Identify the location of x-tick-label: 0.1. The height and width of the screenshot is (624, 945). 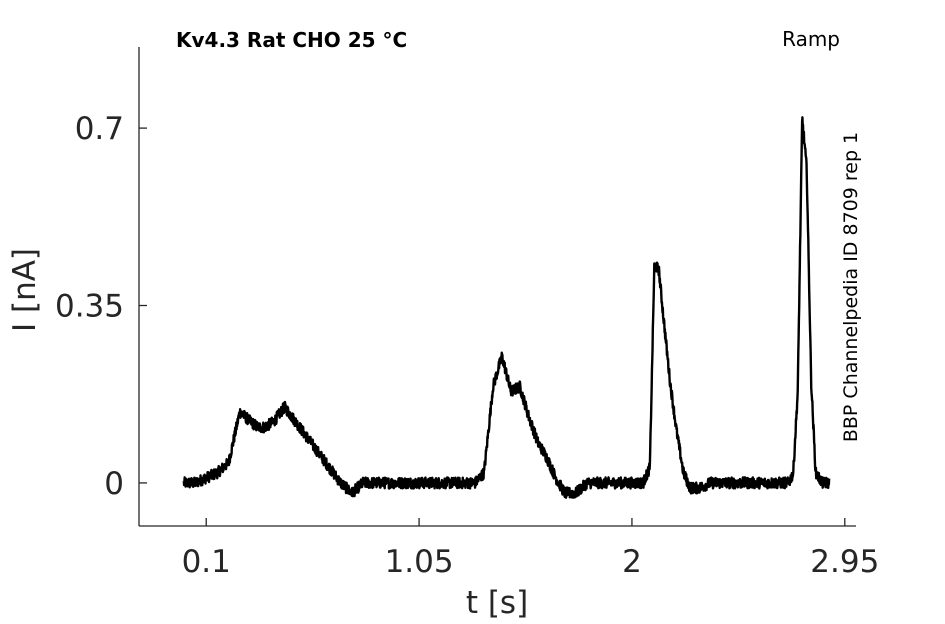
(206, 562).